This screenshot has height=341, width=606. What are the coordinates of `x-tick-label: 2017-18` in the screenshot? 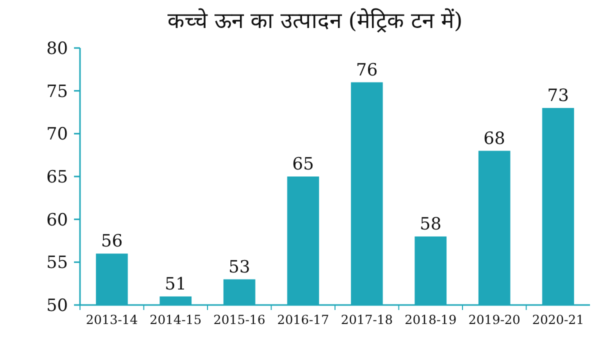 It's located at (366, 319).